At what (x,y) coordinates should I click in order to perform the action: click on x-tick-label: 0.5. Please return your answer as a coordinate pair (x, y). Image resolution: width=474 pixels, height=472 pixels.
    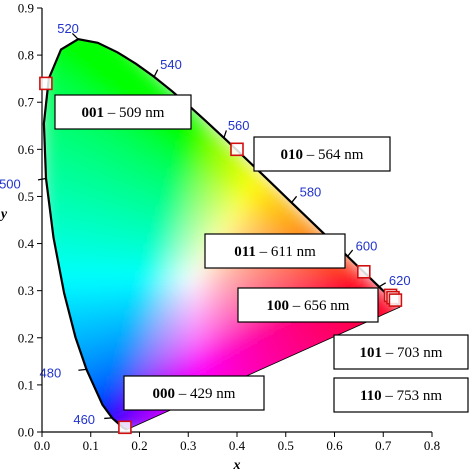
    Looking at the image, I should click on (286, 445).